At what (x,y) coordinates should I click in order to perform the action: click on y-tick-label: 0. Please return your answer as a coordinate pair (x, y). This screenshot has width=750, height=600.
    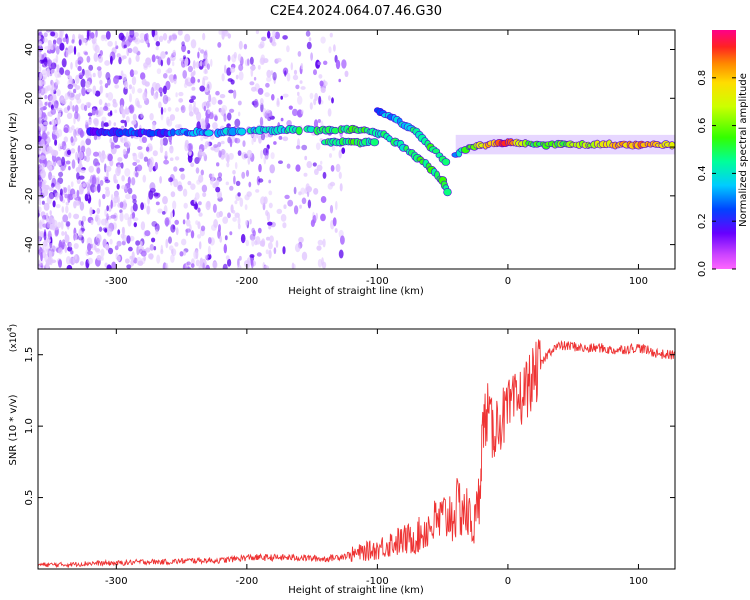
    Looking at the image, I should click on (29, 147).